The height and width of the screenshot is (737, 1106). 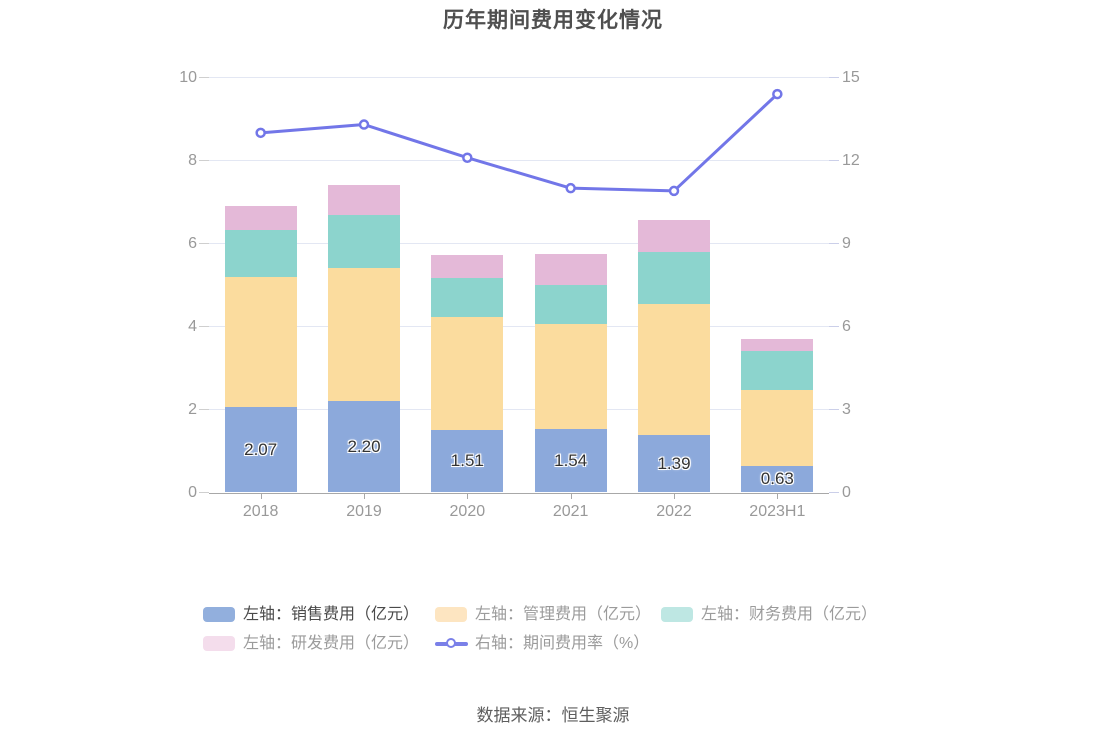 What do you see at coordinates (260, 341) in the screenshot?
I see `bar-segment-admin-2018` at bounding box center [260, 341].